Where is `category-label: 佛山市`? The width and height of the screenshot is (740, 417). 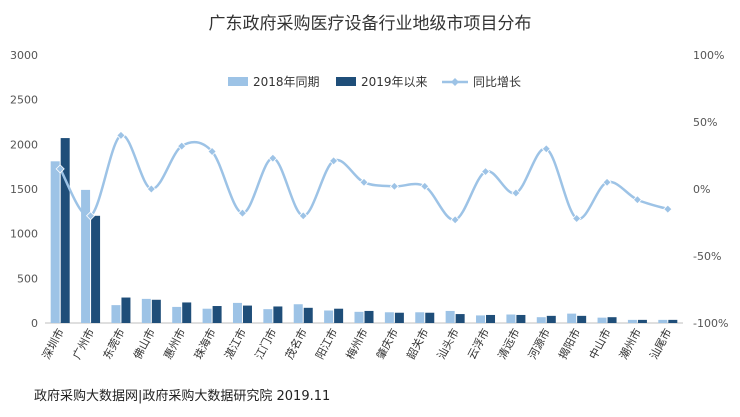
category-label: 佛山市 is located at coordinates (144, 344).